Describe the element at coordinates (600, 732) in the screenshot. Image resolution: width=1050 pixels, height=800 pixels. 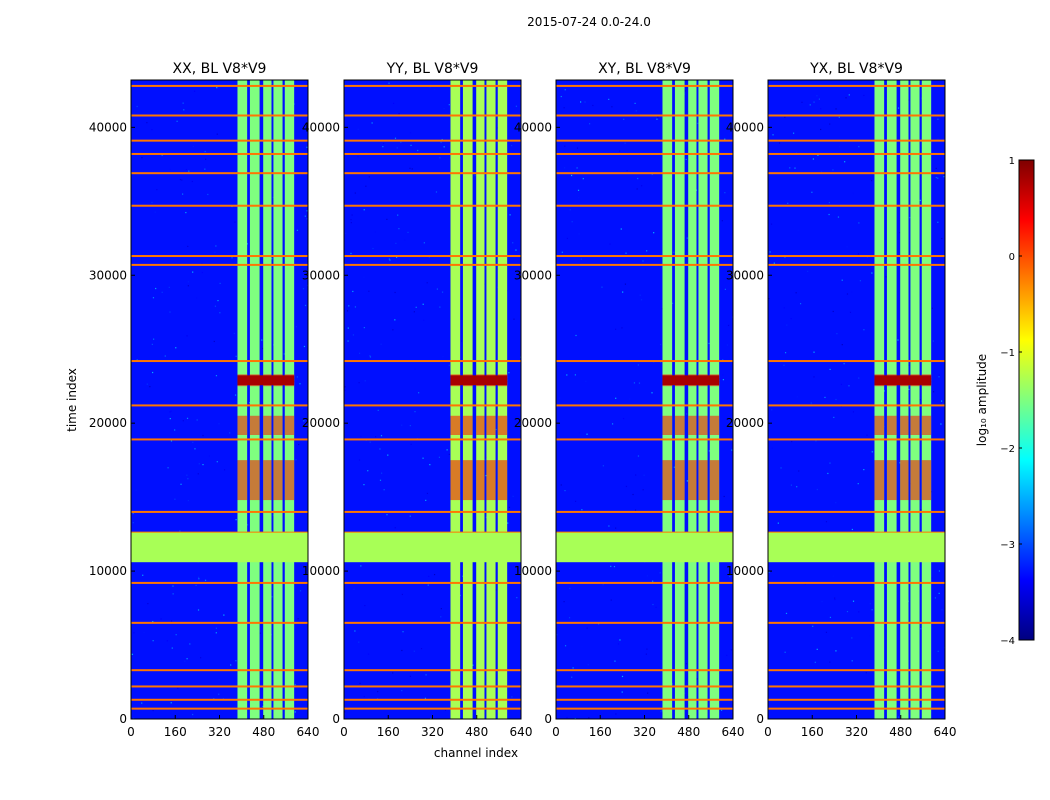
I see `x-tick-label: 160` at that location.